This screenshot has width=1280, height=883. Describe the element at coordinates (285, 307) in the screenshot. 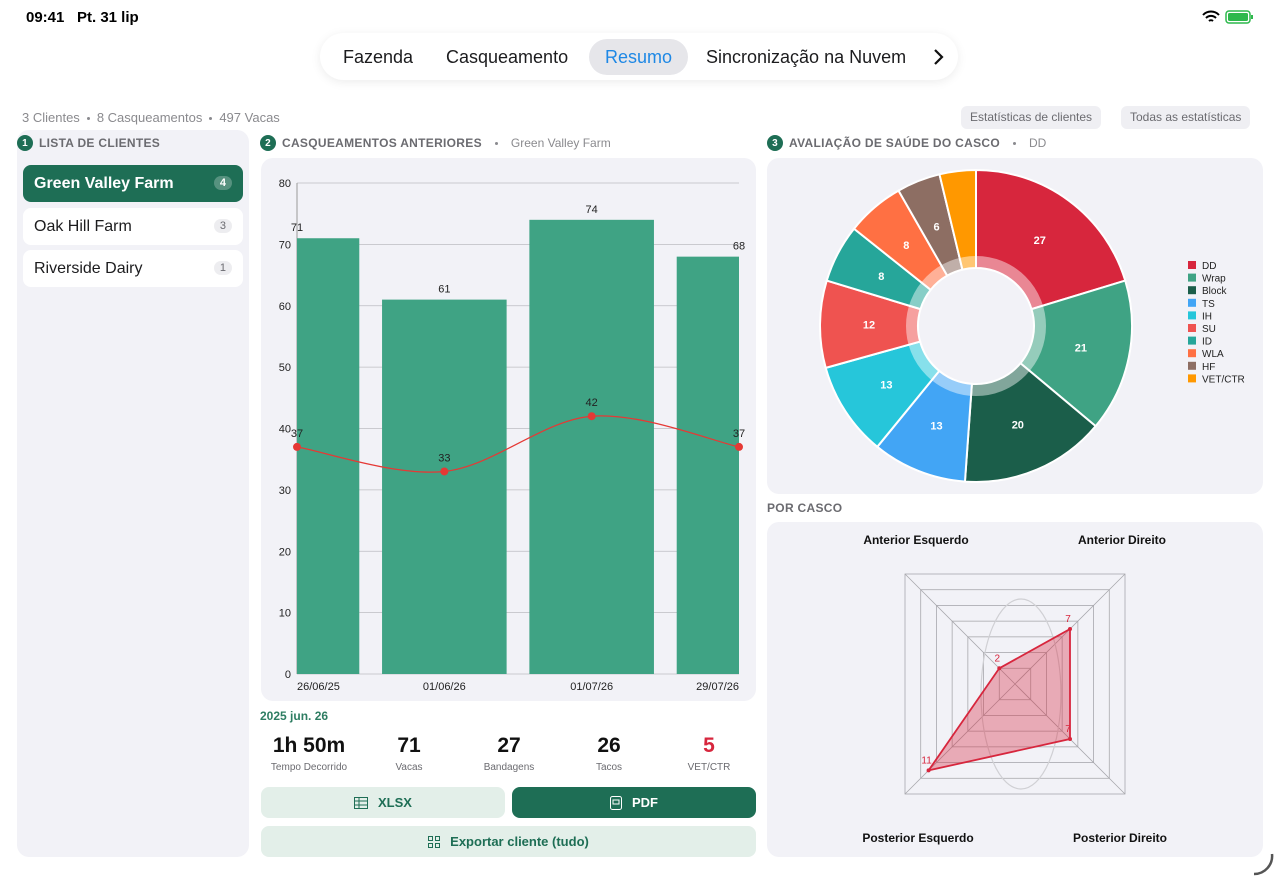

I see `y-tick-label: 60` at that location.